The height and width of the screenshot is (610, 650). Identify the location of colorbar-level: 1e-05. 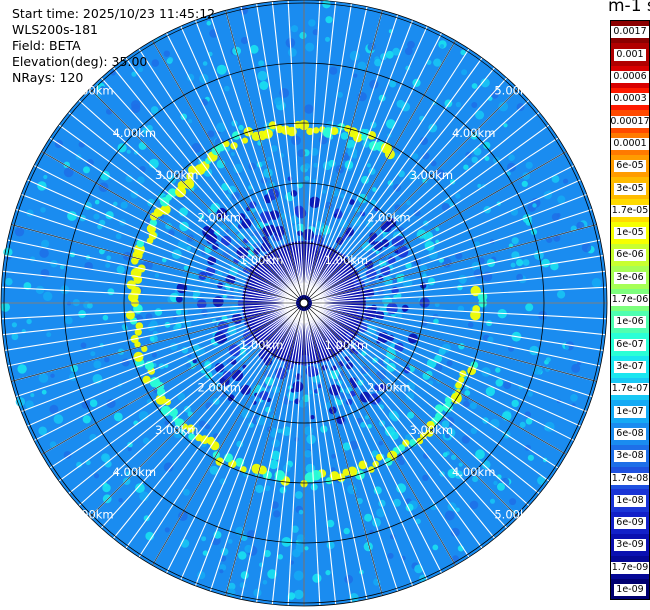
(630, 233).